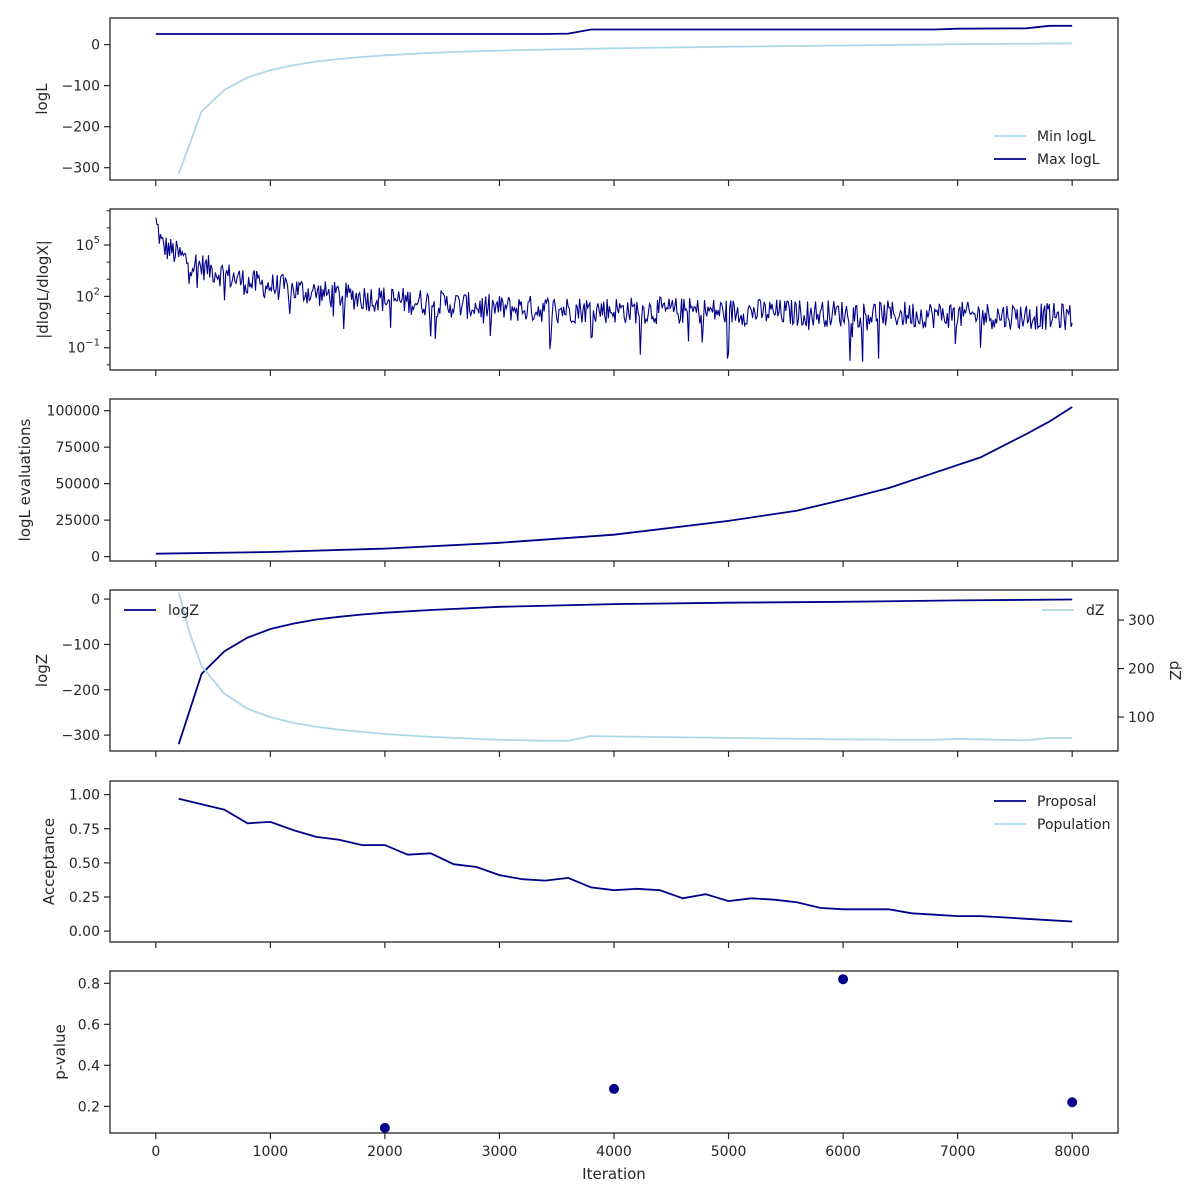  What do you see at coordinates (155, 1152) in the screenshot?
I see `x-tick-label: 0` at bounding box center [155, 1152].